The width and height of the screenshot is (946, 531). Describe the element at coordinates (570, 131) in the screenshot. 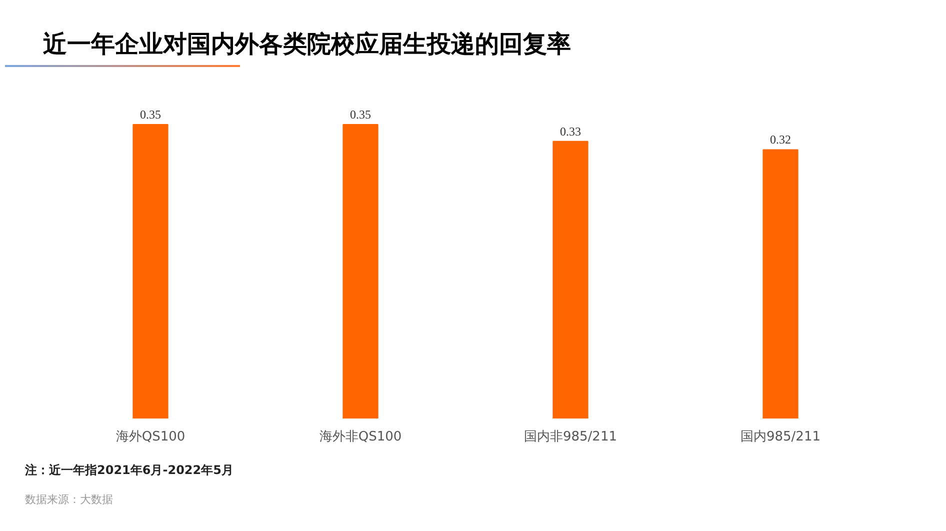

I see `data-label: 0.33` at that location.